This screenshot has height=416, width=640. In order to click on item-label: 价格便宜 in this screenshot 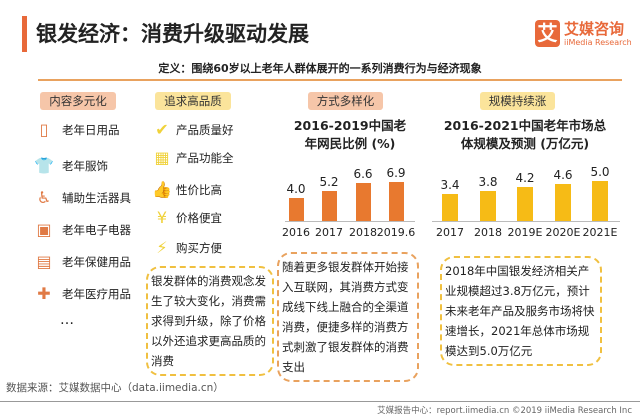, I will do `click(199, 218)`.